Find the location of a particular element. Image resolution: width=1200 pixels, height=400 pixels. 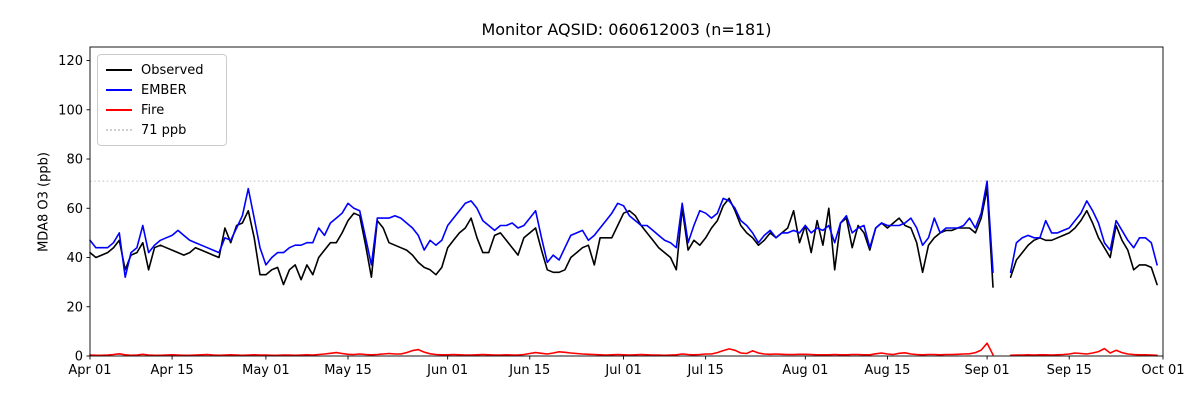

chart-title: Monitor AQSID: 060612003 (n=181) is located at coordinates (626, 29).